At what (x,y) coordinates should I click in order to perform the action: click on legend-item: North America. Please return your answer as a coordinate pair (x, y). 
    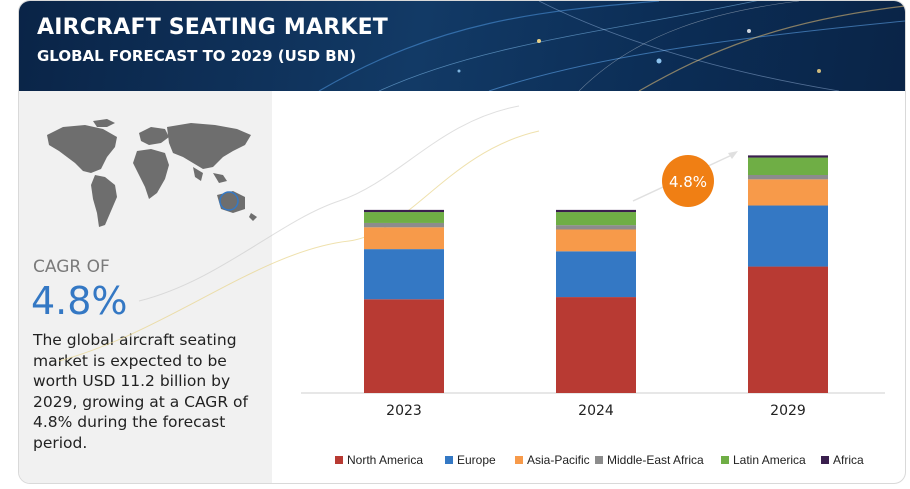
    Looking at the image, I should click on (379, 460).